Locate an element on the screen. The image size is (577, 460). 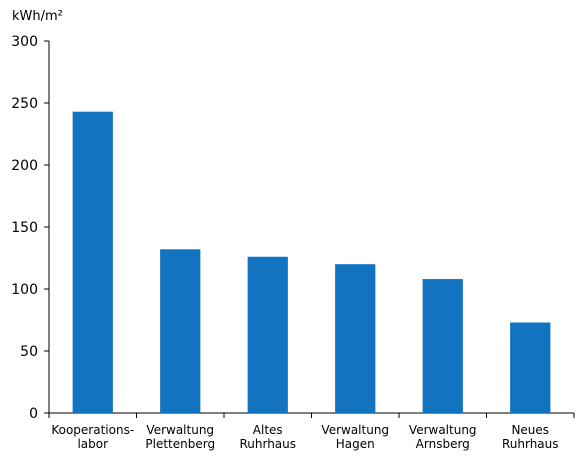
y-tick-label: 200 is located at coordinates (24, 166).